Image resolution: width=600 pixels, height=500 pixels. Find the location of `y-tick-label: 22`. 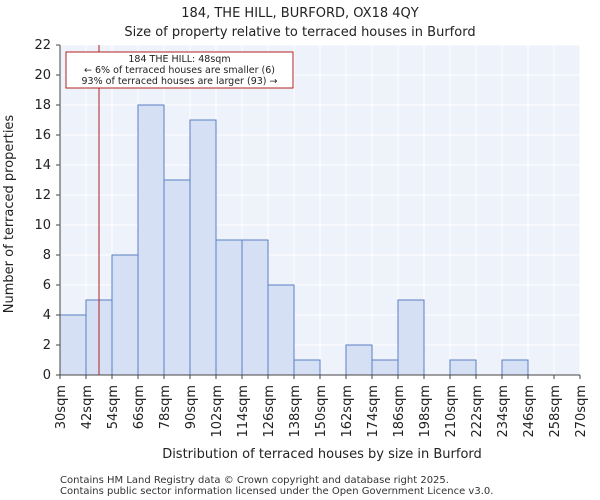

y-tick-label: 22 is located at coordinates (42, 45).